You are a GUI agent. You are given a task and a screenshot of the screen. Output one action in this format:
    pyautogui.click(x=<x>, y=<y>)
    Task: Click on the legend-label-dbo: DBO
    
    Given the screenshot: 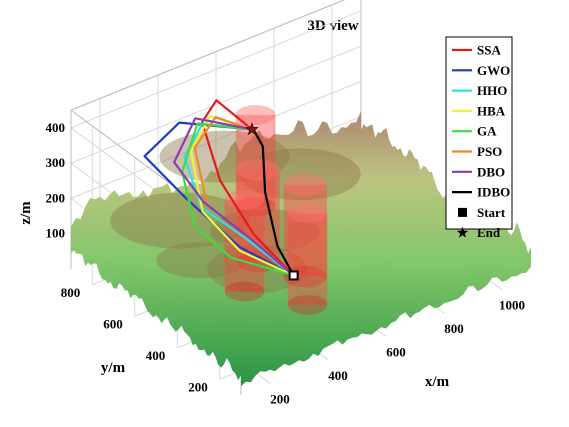 What is the action you would take?
    pyautogui.click(x=491, y=171)
    